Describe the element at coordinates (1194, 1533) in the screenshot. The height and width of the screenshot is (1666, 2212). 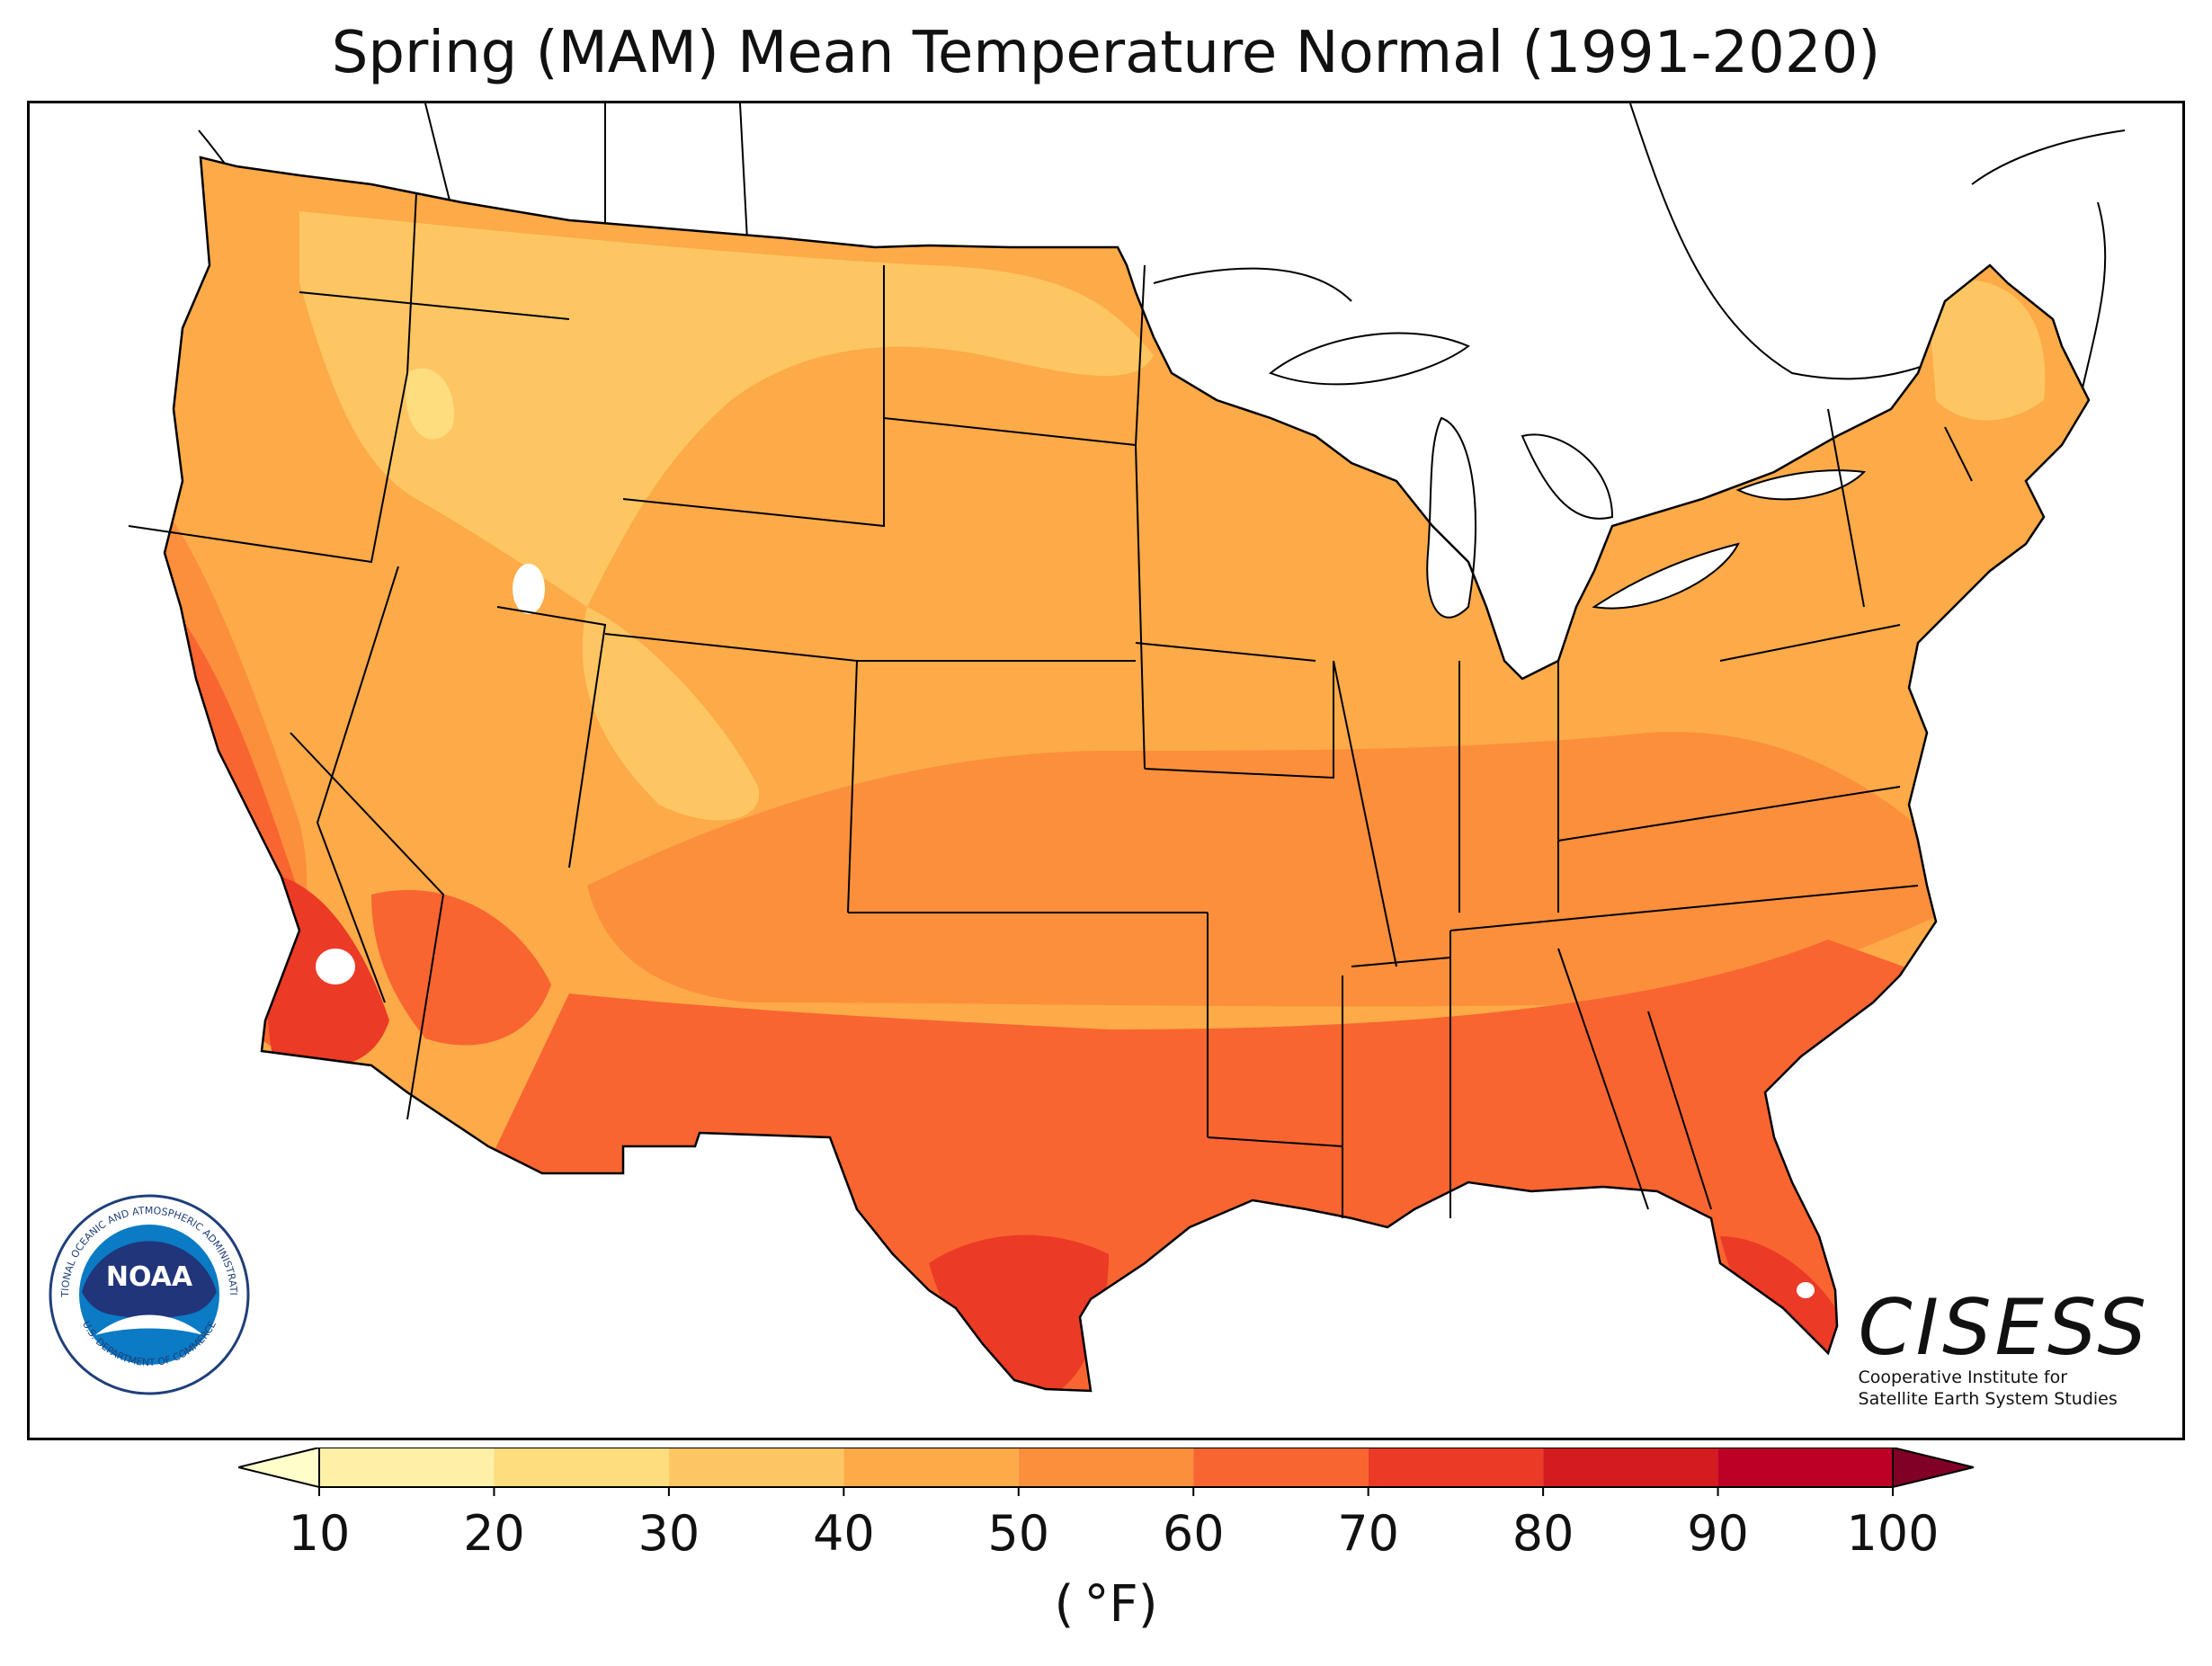
I see `colorbar-tick-label: 60` at that location.